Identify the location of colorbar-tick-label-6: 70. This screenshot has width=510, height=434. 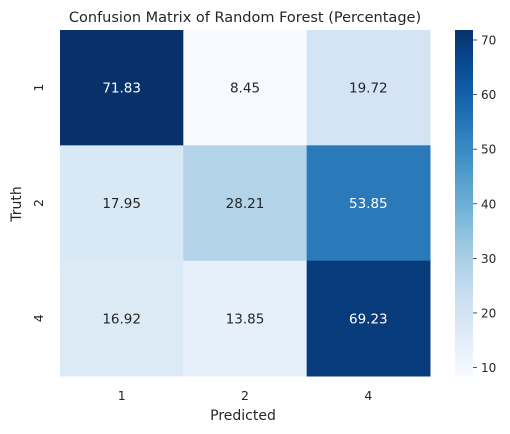
(488, 40).